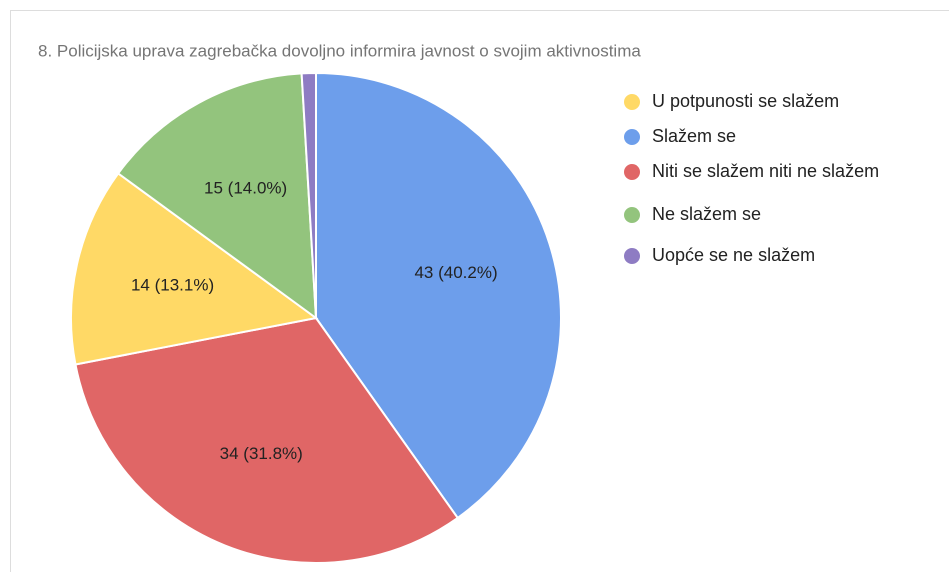 The height and width of the screenshot is (577, 949). I want to click on legend-label: U potpunosti se slažem, so click(745, 101).